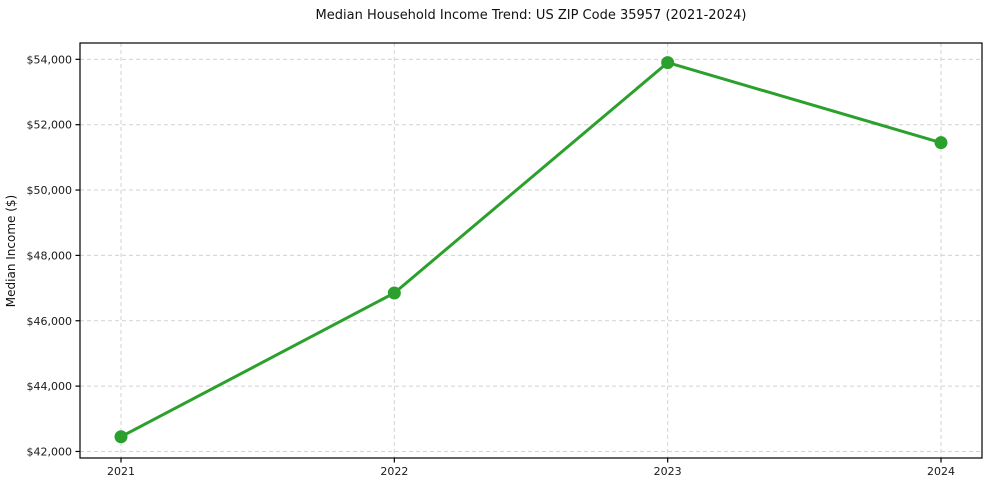  What do you see at coordinates (941, 471) in the screenshot?
I see `x-tick-label: 2024` at bounding box center [941, 471].